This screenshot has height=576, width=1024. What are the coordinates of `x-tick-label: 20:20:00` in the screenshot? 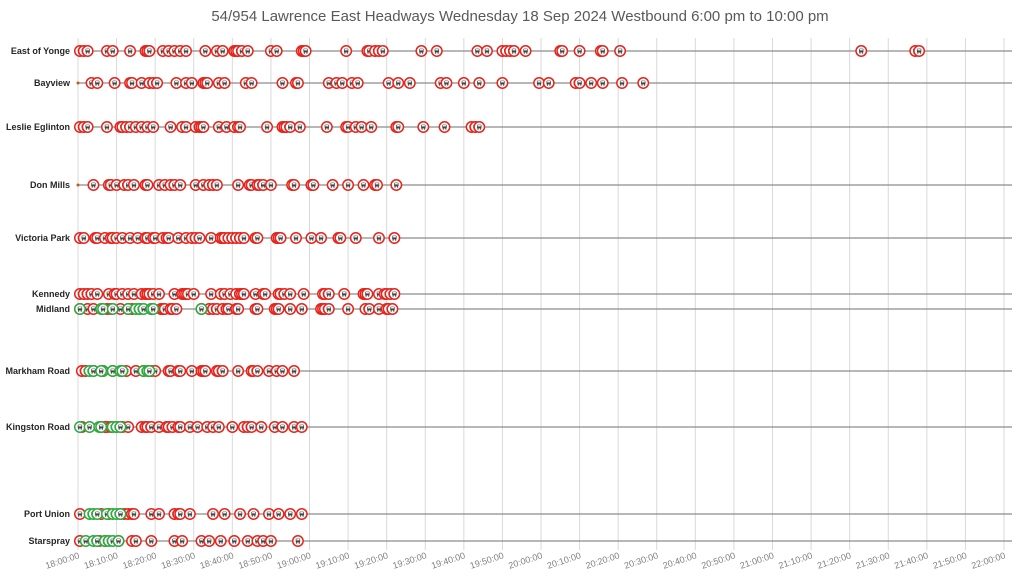 It's located at (602, 560).